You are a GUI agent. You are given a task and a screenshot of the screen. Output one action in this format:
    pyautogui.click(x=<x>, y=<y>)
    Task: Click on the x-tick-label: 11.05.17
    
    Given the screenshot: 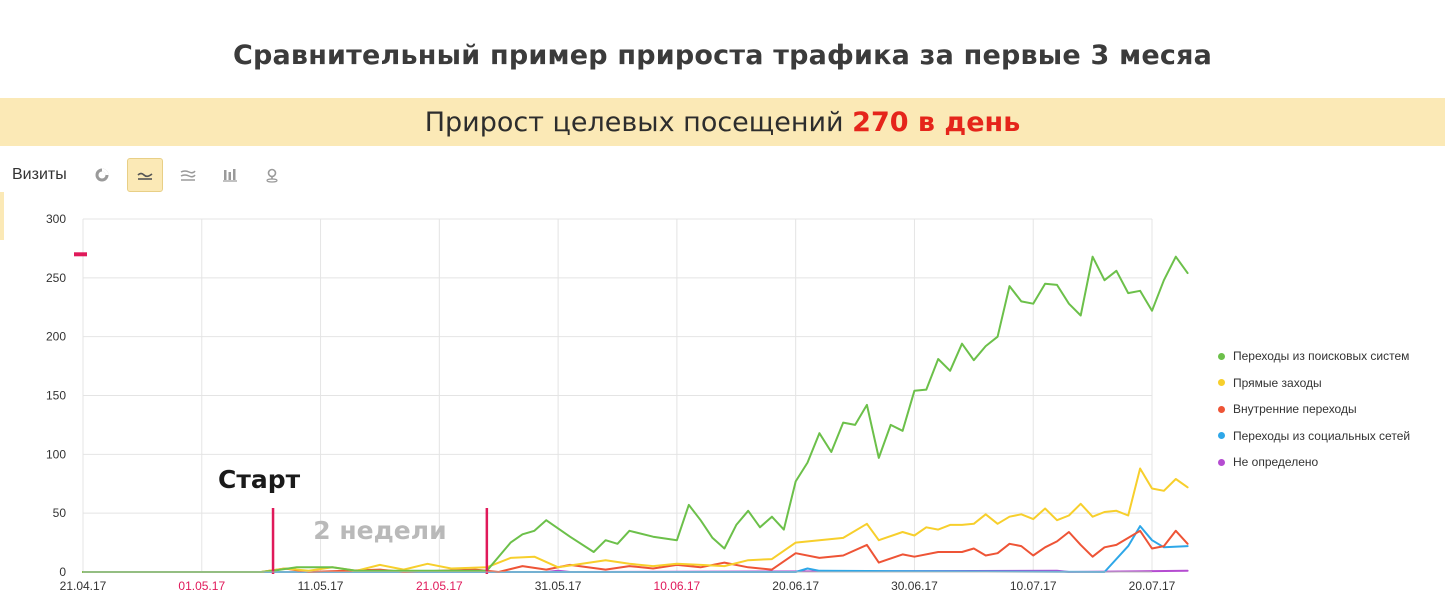 What is the action you would take?
    pyautogui.click(x=321, y=586)
    